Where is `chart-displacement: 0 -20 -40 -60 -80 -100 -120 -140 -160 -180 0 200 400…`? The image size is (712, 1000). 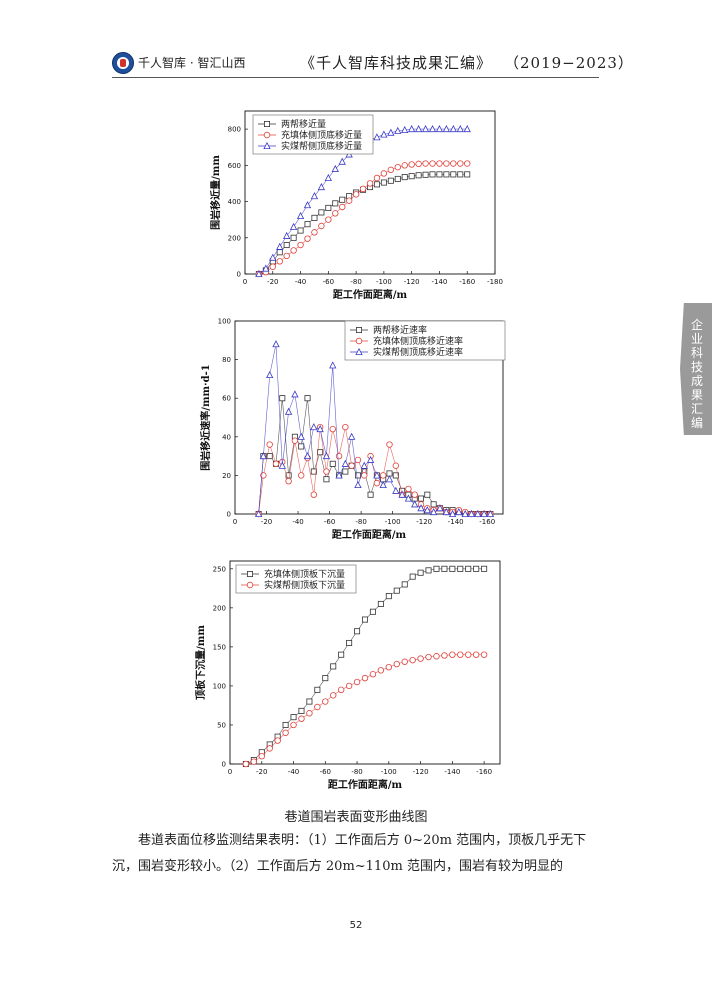
chart-displacement: 0 -20 -40 -60 -80 -100 -120 -140 -160 -180 0 200 400… is located at coordinates (356, 205).